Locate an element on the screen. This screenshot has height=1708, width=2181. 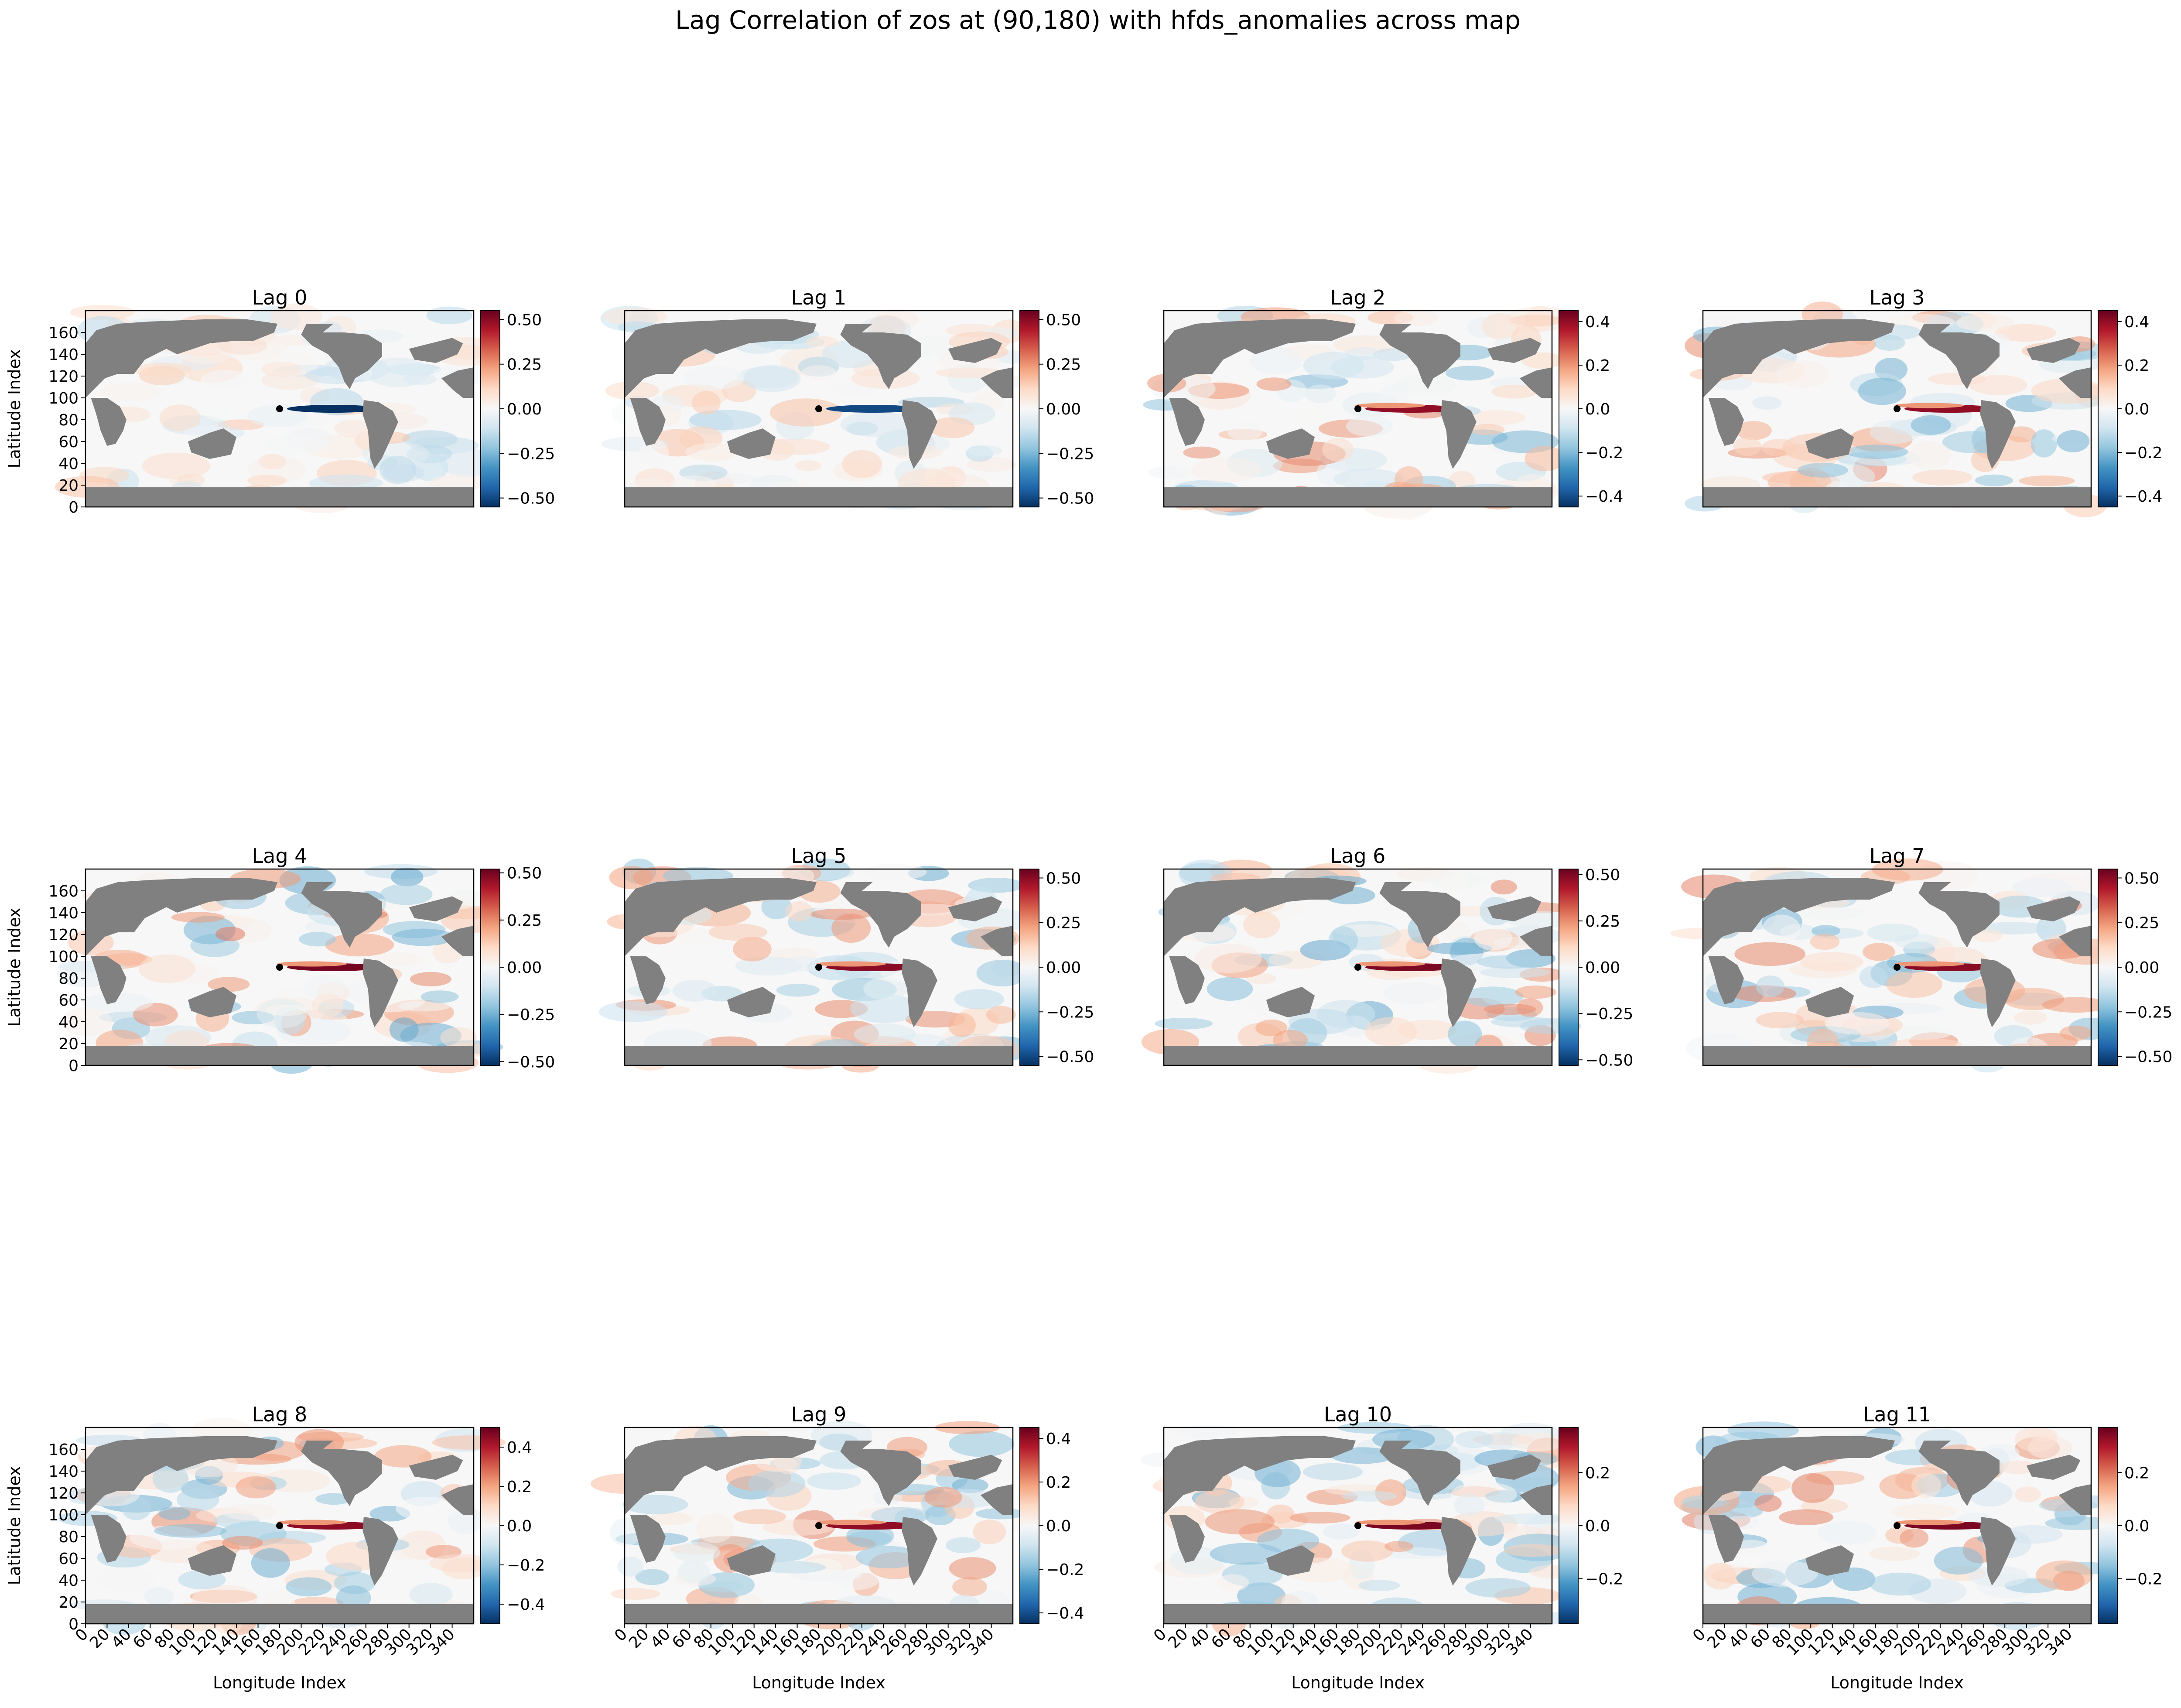
colorbar-tick-label: −0.4 is located at coordinates (2143, 497).